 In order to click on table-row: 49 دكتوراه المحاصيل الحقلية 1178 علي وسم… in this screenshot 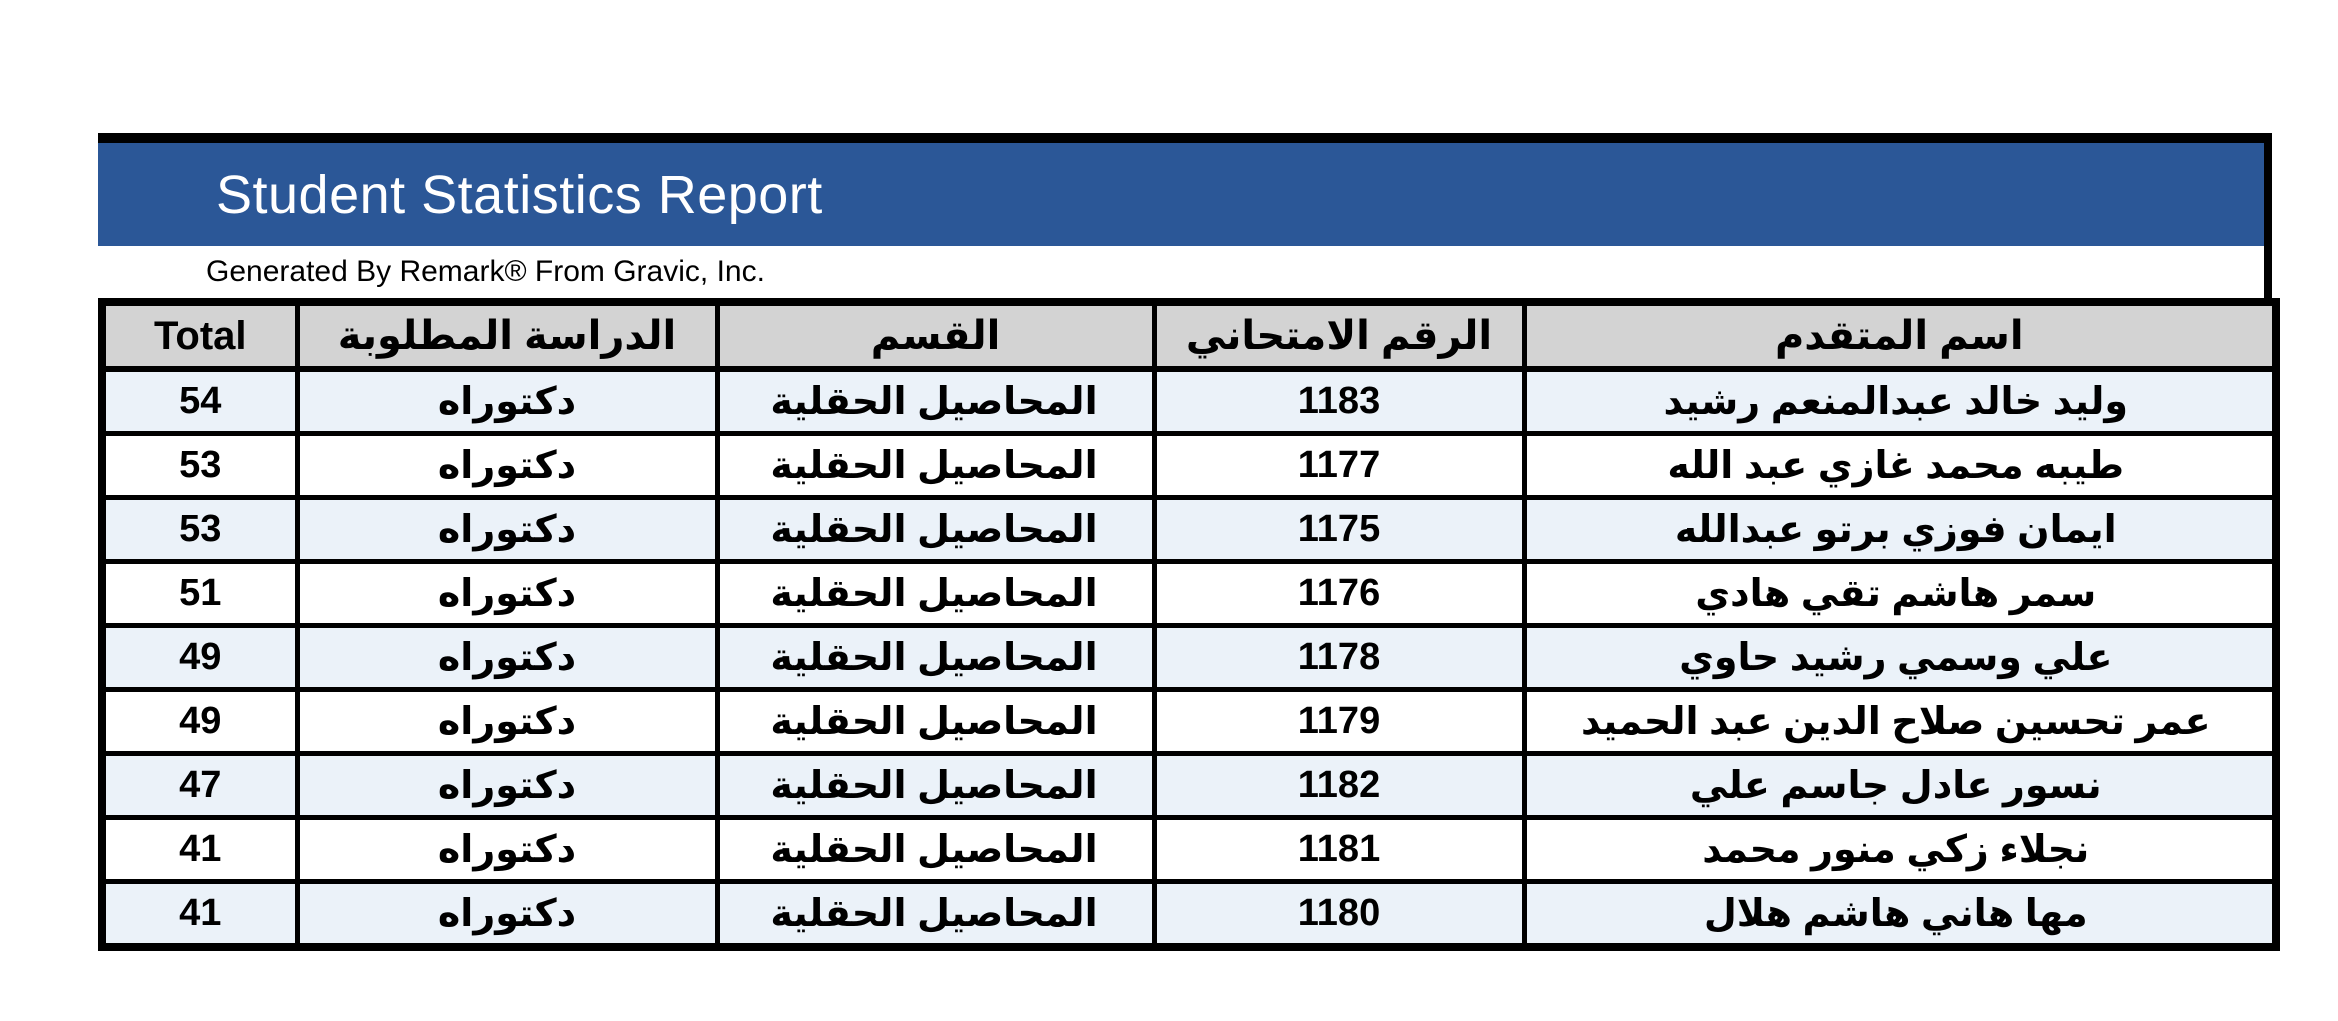, I will do `click(1189, 657)`.